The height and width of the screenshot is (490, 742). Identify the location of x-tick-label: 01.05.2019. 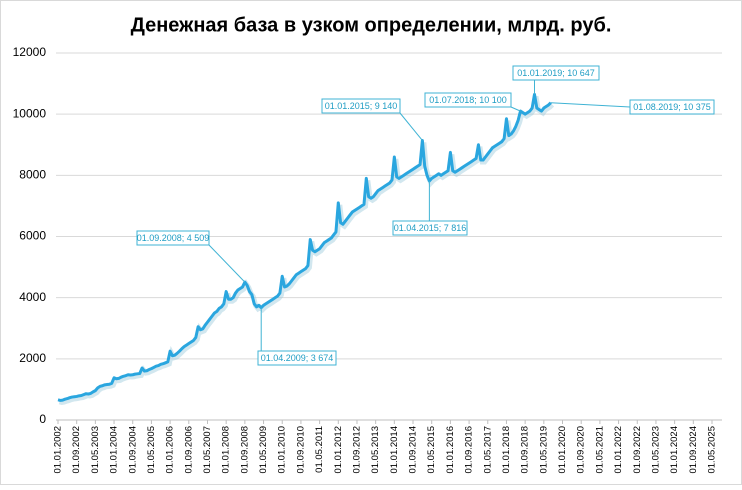
(543, 450).